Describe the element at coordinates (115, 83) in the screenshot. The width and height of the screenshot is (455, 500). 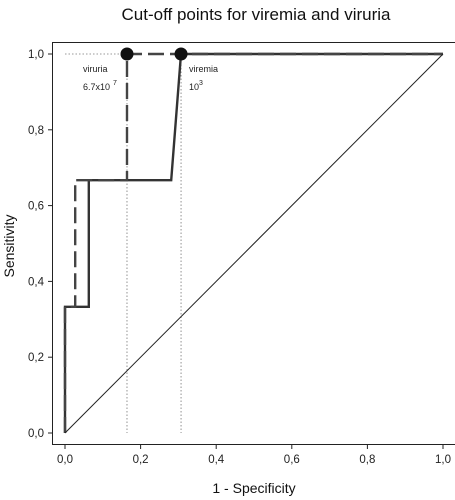
I see `viruria-value-exponent: 7` at that location.